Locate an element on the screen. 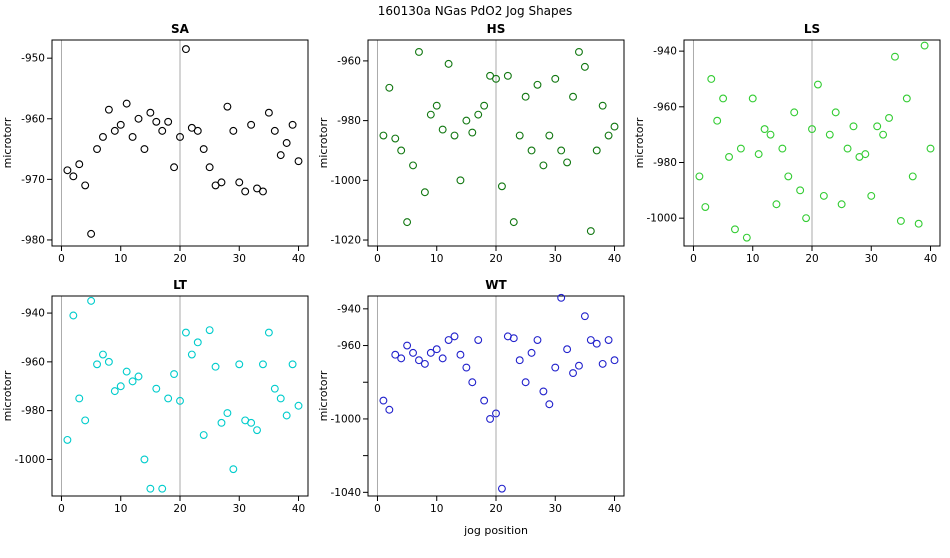  y-tick-label: -1040 is located at coordinates (345, 493).